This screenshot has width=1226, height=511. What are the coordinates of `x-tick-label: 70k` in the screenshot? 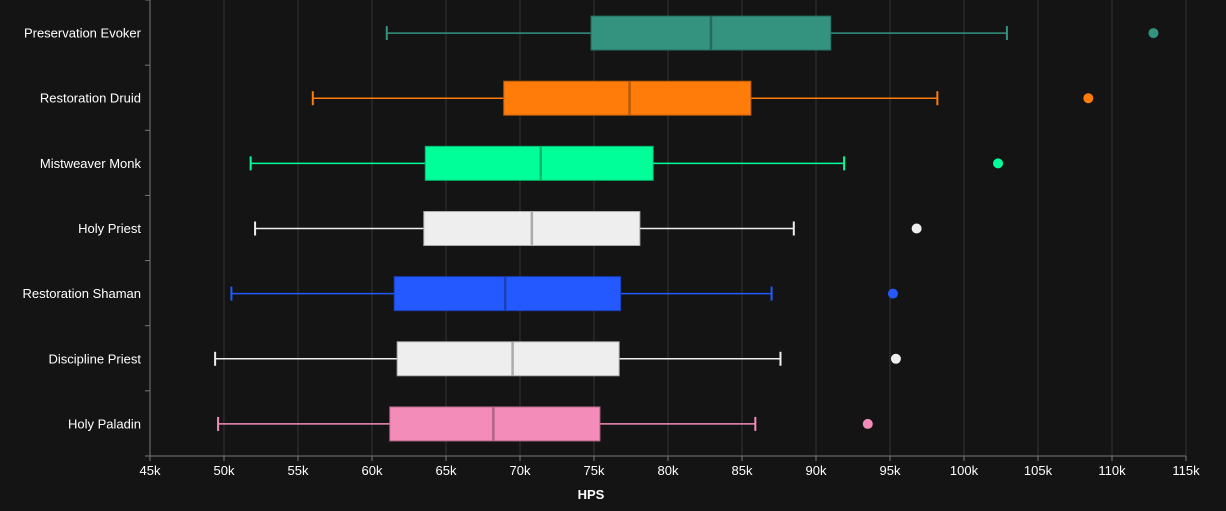 It's located at (520, 470).